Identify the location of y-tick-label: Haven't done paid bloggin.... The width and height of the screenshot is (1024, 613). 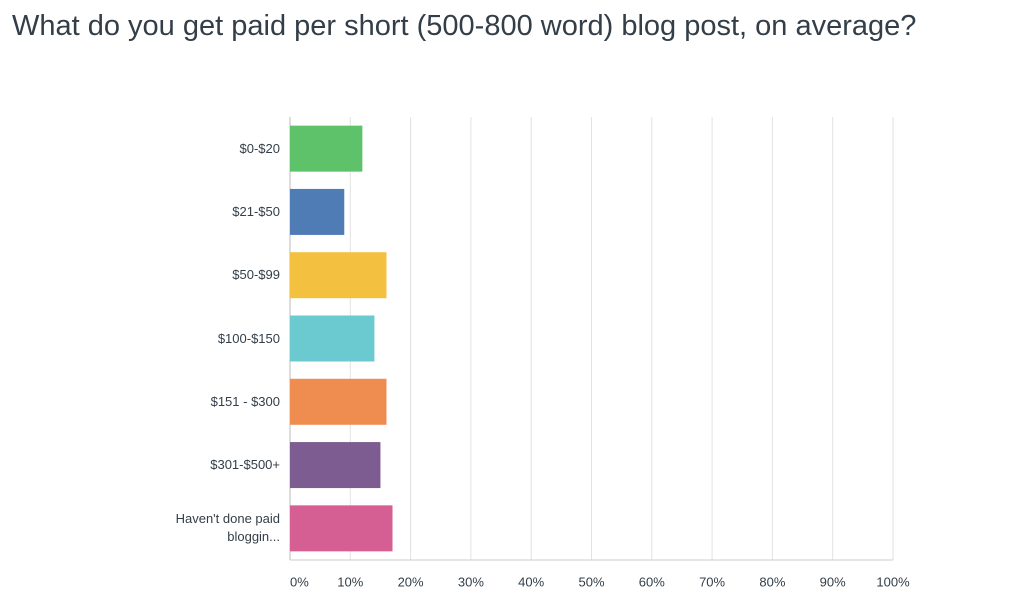
(227, 528).